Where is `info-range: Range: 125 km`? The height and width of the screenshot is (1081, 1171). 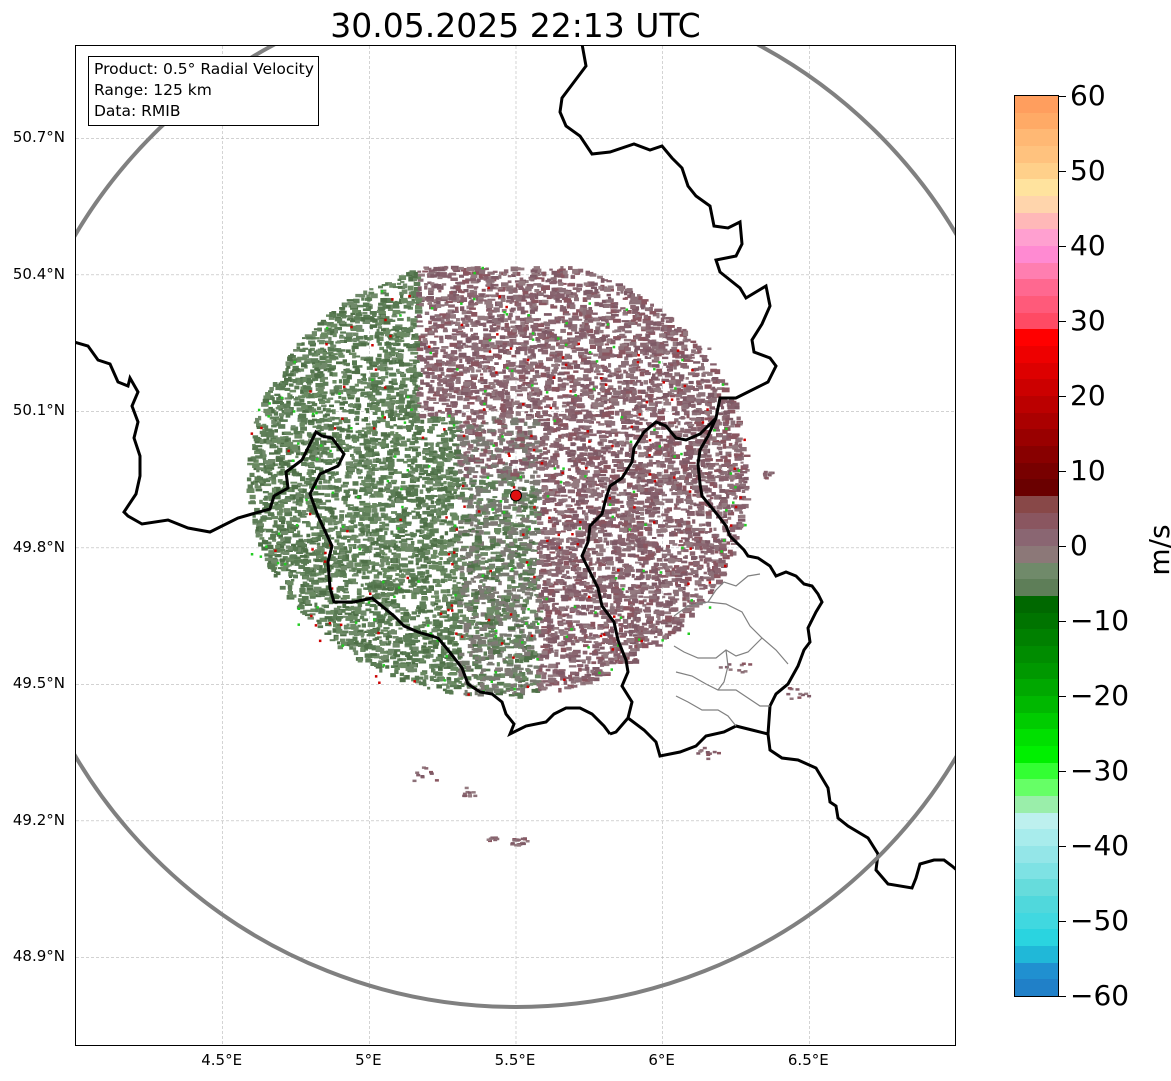
info-range: Range: 125 km is located at coordinates (153, 90).